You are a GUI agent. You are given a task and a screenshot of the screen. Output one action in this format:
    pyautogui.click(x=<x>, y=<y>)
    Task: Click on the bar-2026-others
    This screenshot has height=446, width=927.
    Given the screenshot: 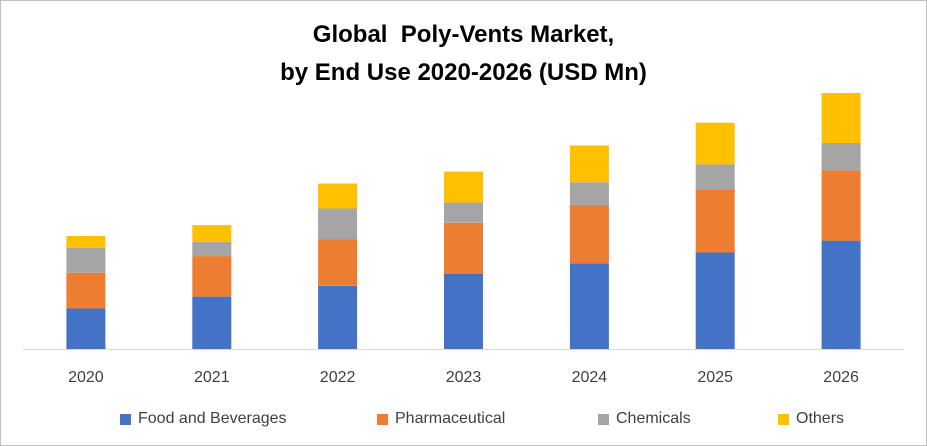 What is the action you would take?
    pyautogui.click(x=841, y=118)
    